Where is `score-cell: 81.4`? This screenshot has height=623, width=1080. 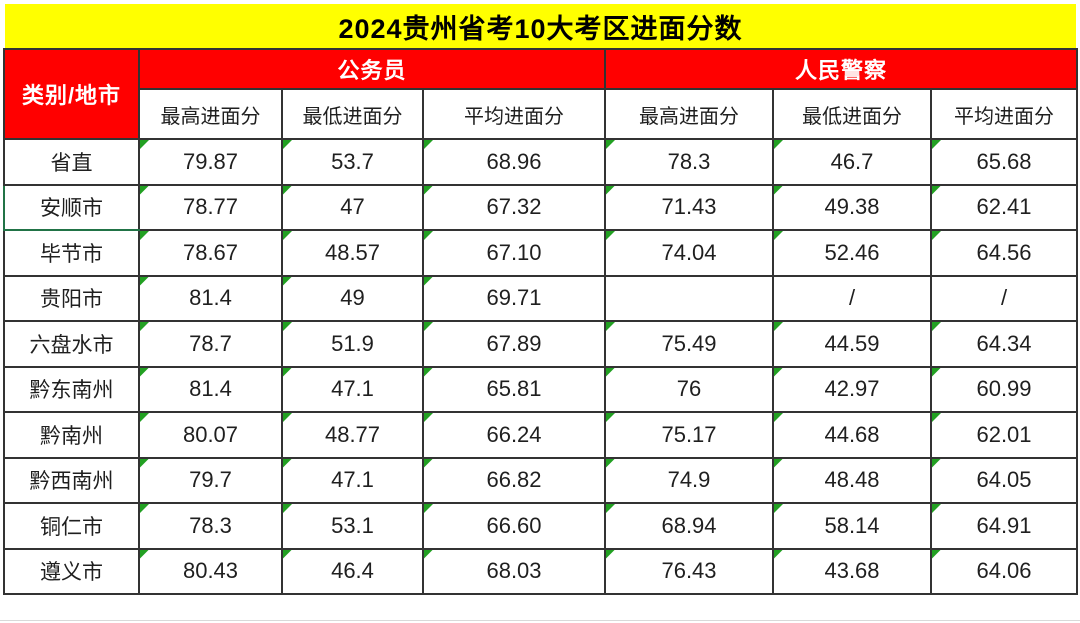
score-cell: 81.4 is located at coordinates (210, 298).